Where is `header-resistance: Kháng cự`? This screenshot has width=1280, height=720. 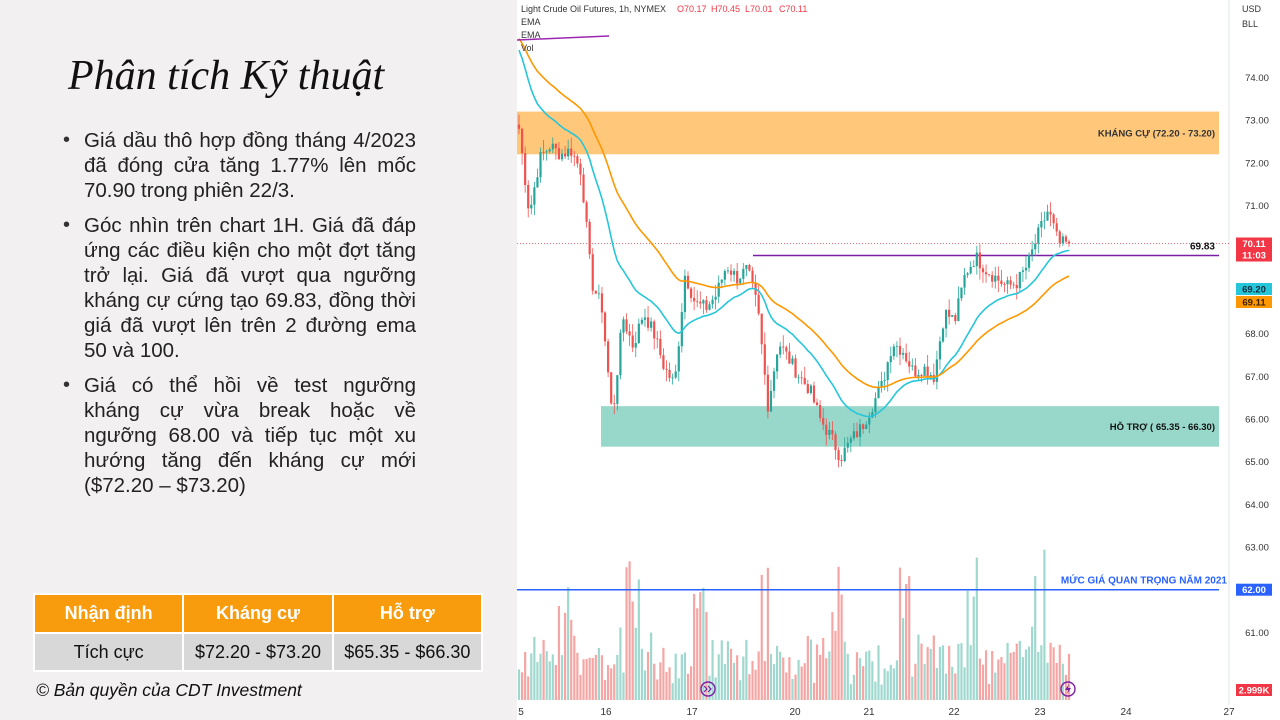 header-resistance: Kháng cự is located at coordinates (258, 613).